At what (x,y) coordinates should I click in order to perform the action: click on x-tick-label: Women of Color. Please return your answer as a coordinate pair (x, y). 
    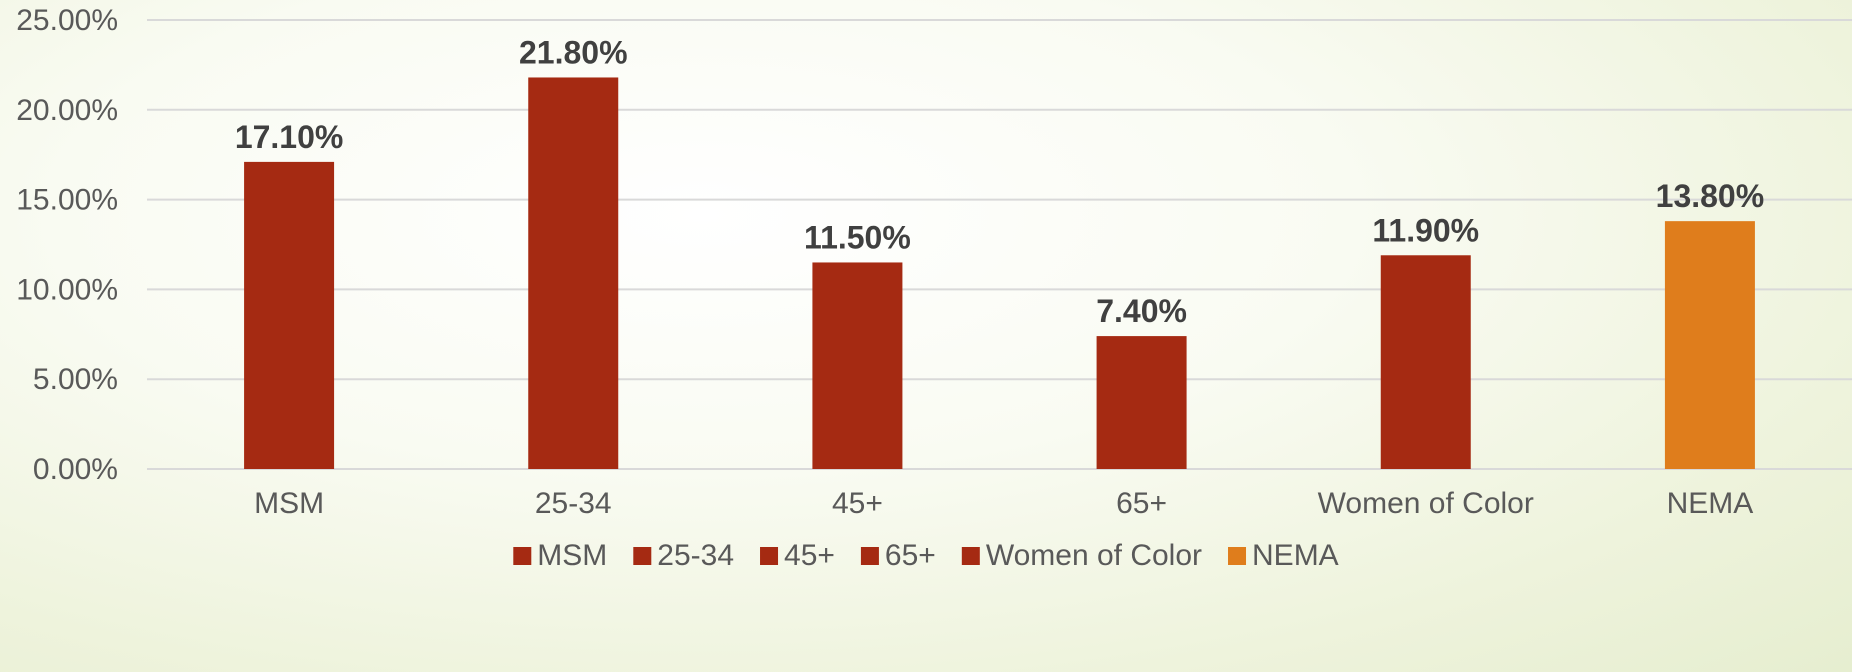
    Looking at the image, I should click on (1426, 503).